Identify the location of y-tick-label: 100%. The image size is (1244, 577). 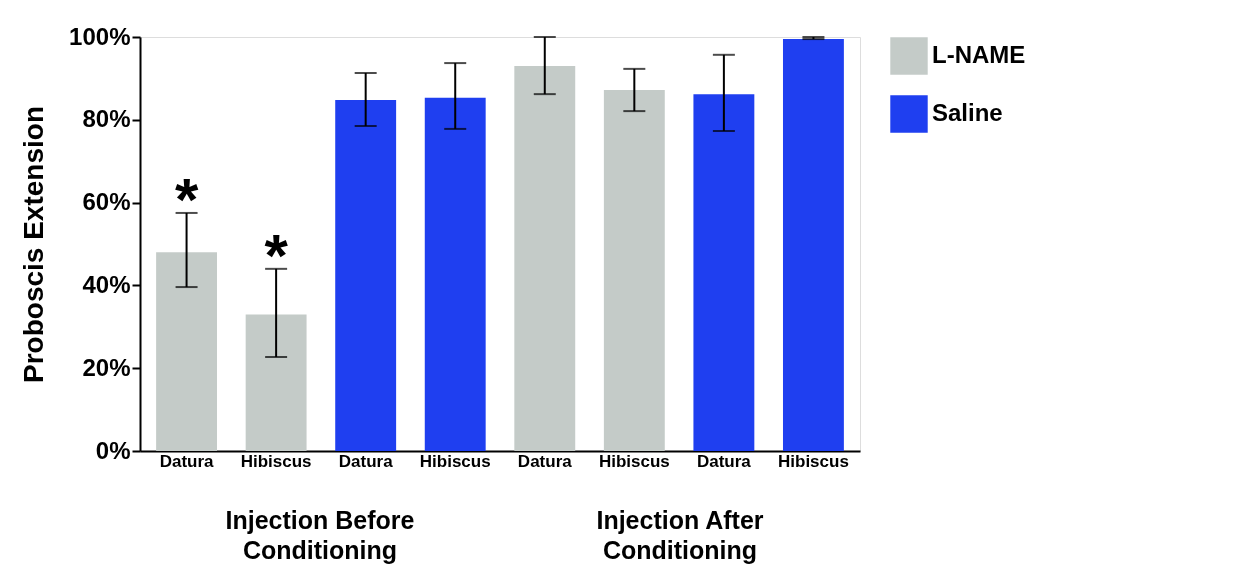
(100, 36).